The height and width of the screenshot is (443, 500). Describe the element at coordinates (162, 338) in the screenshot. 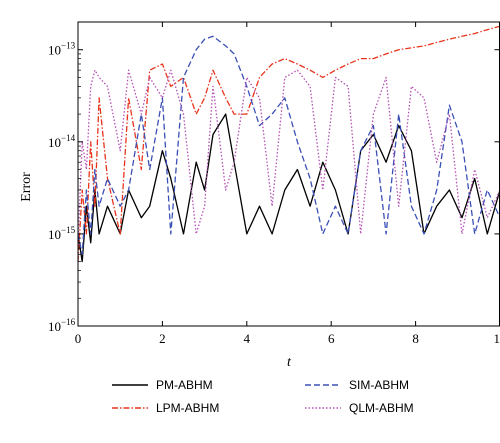

I see `x-tick-label: 2` at that location.